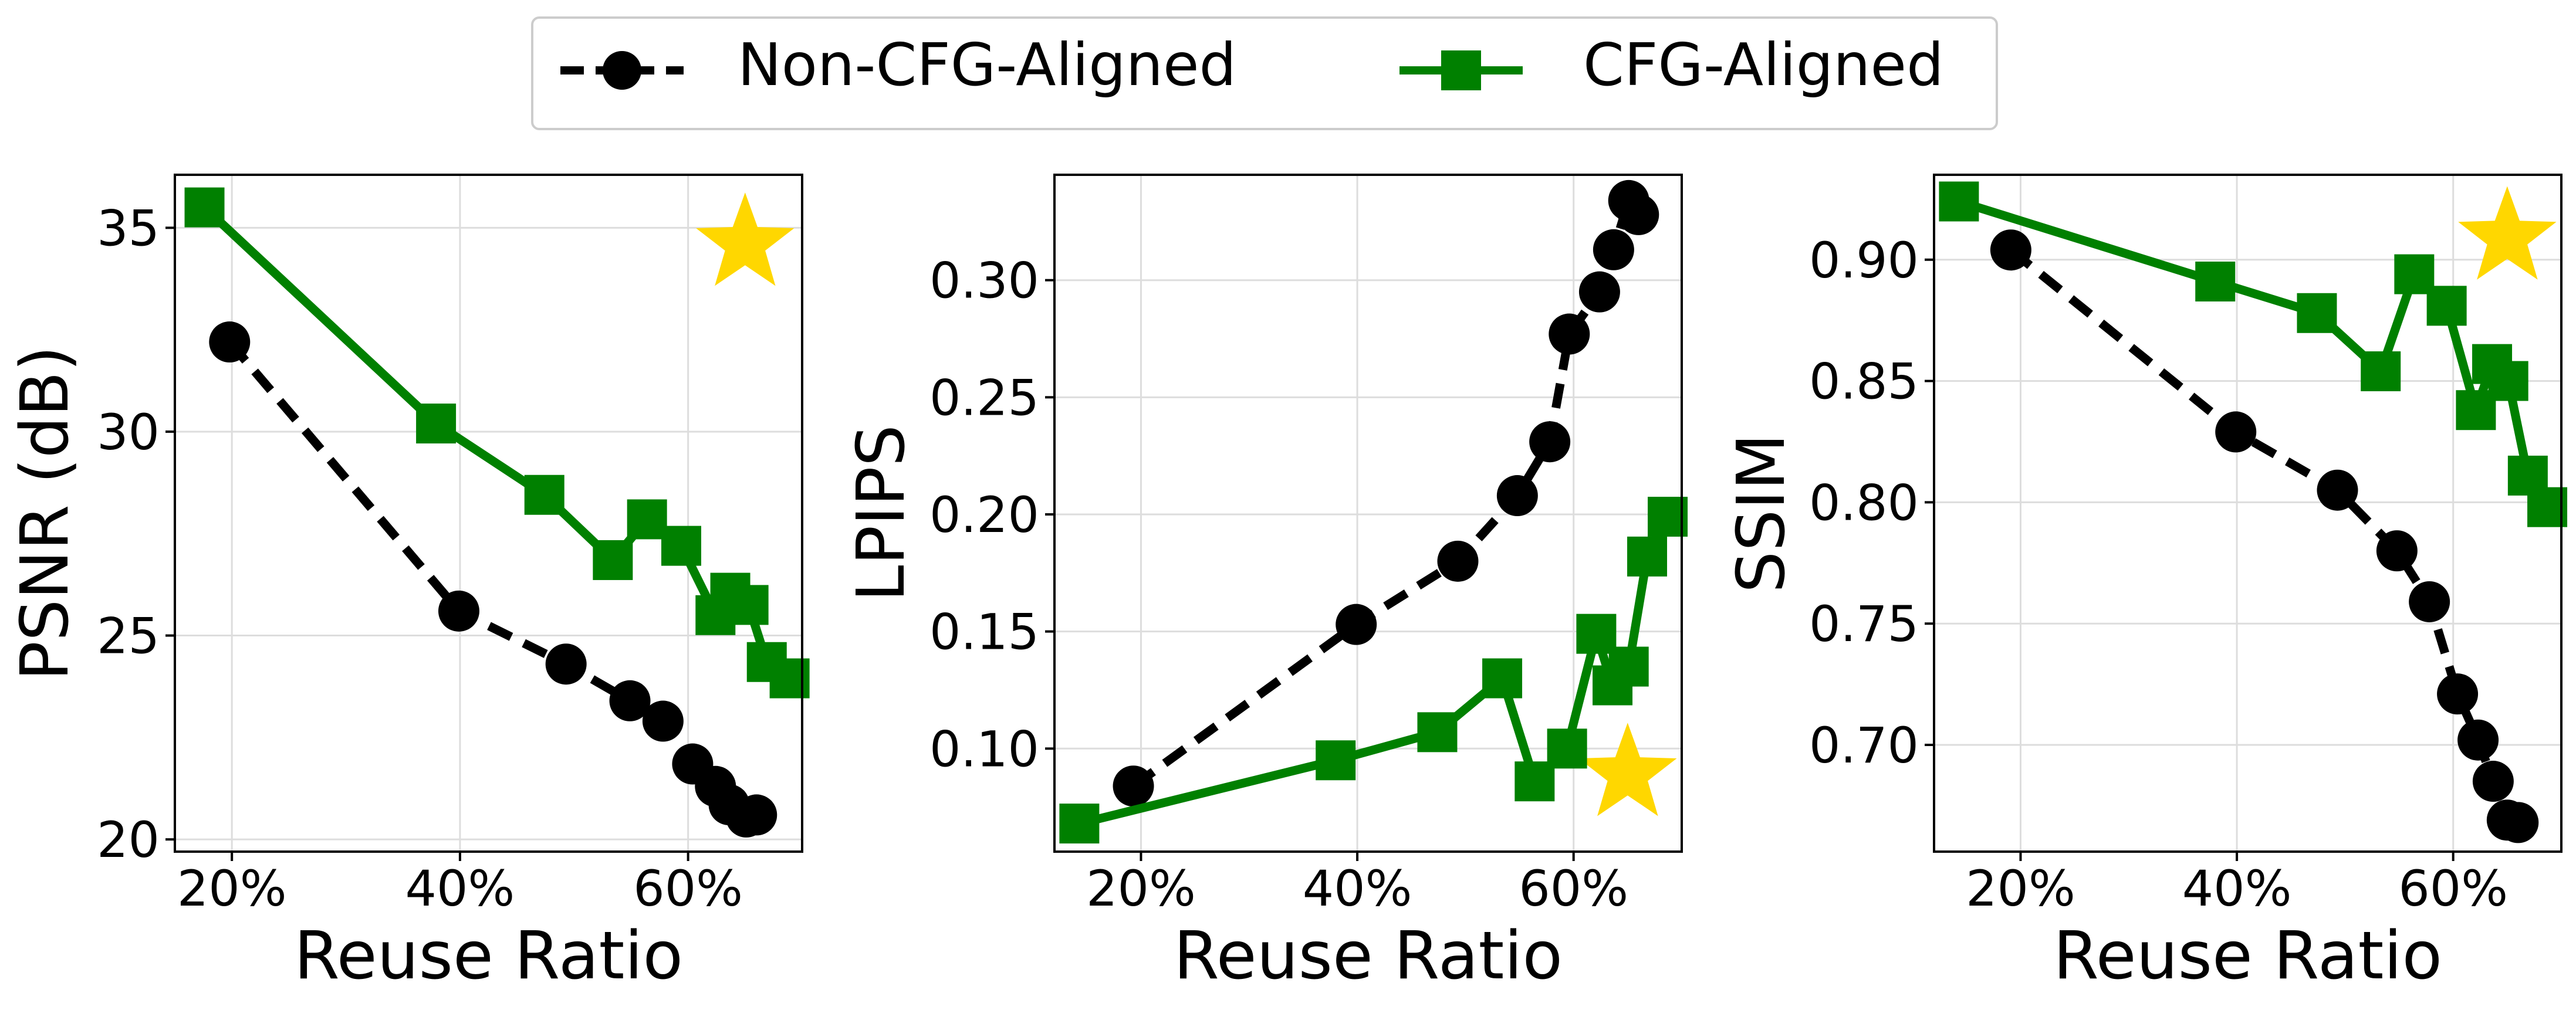  I want to click on legend-label-cfg: CFG-Aligned, so click(1763, 64).